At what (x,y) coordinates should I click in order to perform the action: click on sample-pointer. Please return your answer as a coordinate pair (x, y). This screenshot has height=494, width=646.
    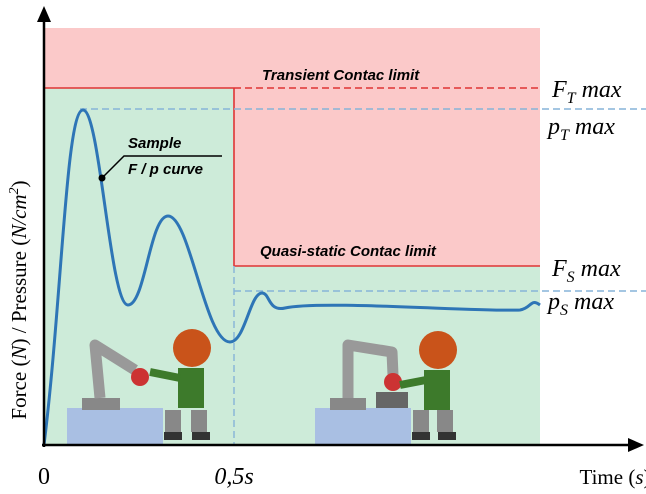
    Looking at the image, I should click on (161, 167).